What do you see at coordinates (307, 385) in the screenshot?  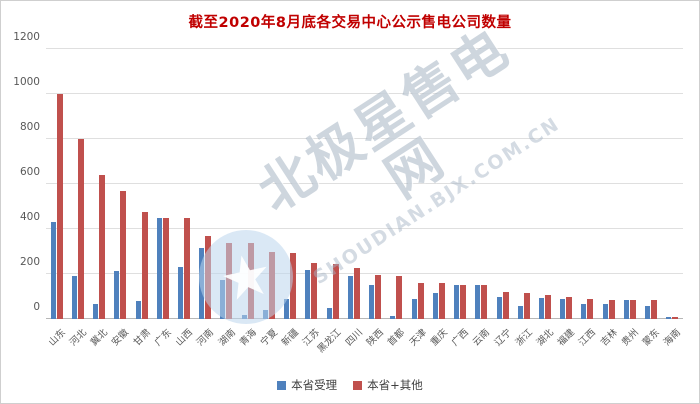 I see `legend-item-blue: 本省受理` at bounding box center [307, 385].